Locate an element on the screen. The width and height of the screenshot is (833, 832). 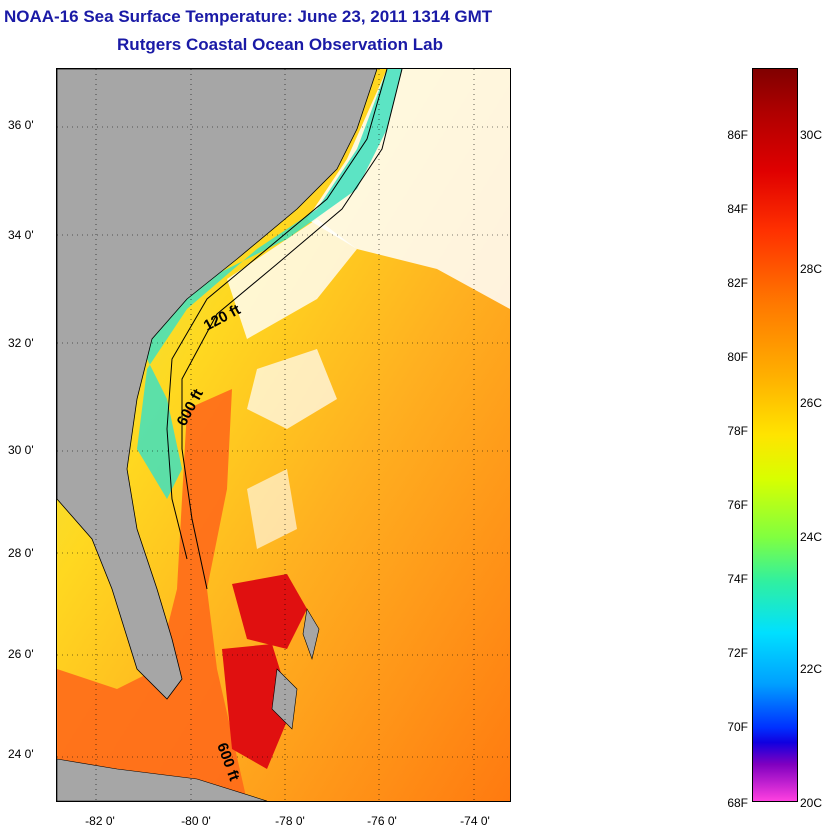
colorbar-f-label: 70F is located at coordinates (737, 727).